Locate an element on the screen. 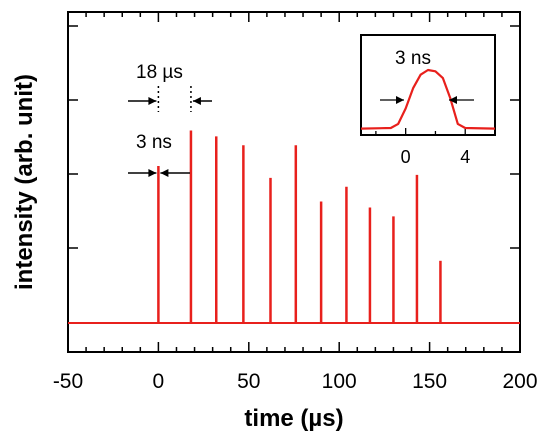  x-tick-label: 200 is located at coordinates (519, 381).